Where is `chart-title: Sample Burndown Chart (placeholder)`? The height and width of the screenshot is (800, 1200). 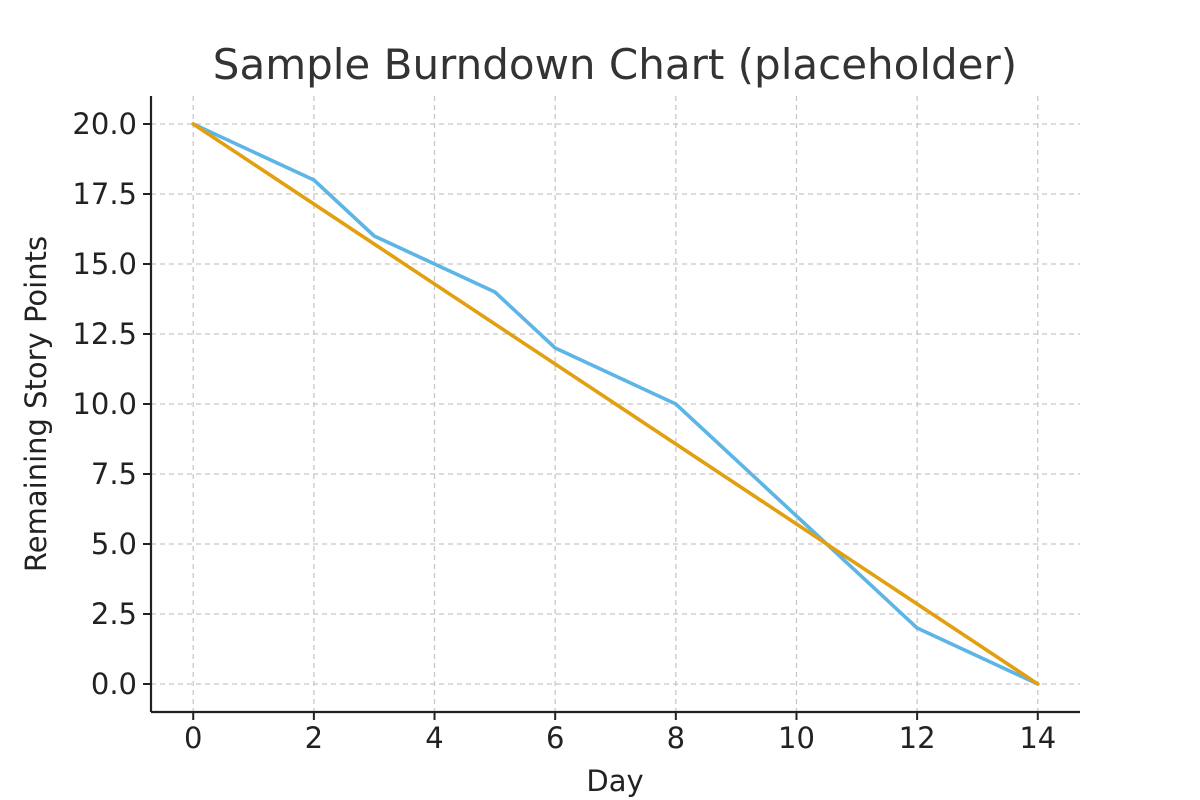
chart-title: Sample Burndown Chart (placeholder) is located at coordinates (615, 64).